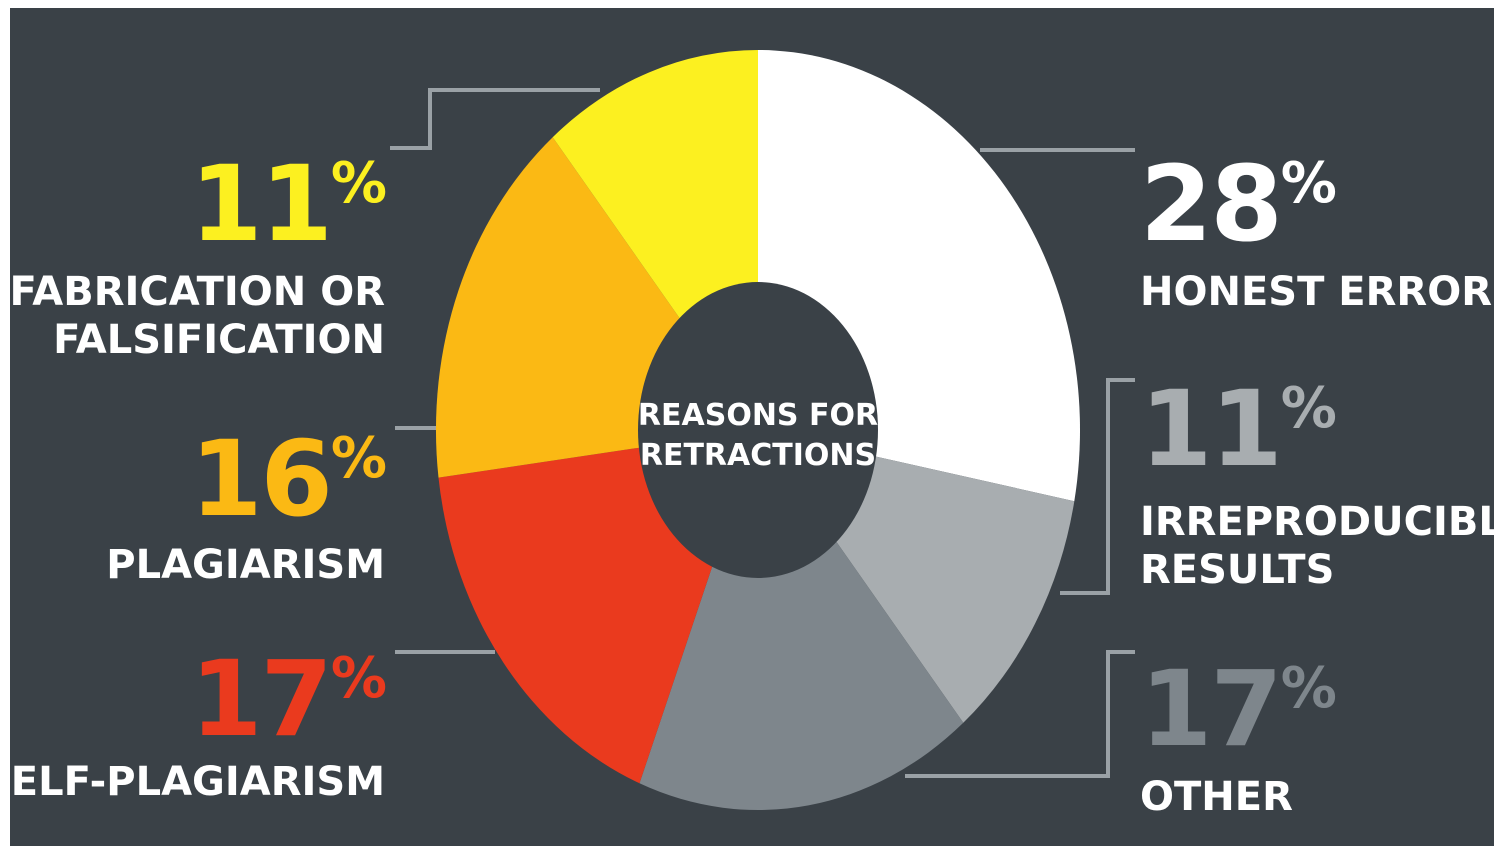 The width and height of the screenshot is (1500, 851). I want to click on label-irreproducible-results-line-1: IRREPRODUCIBLE, so click(1320, 522).